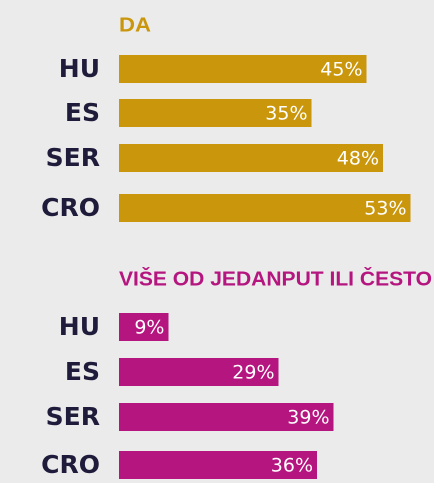 The width and height of the screenshot is (434, 483). Describe the element at coordinates (341, 70) in the screenshot. I see `value-label: 45%` at that location.